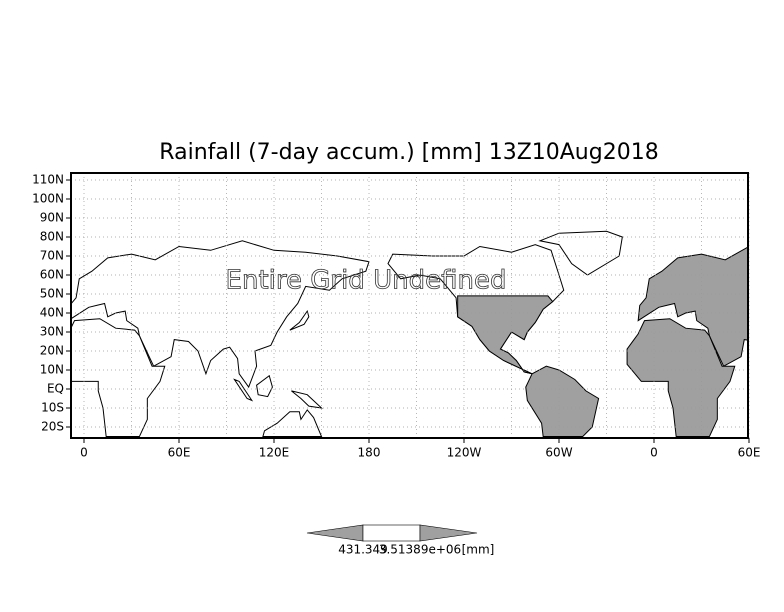  What do you see at coordinates (363, 550) in the screenshot?
I see `colorbar-label: 431.349` at bounding box center [363, 550].